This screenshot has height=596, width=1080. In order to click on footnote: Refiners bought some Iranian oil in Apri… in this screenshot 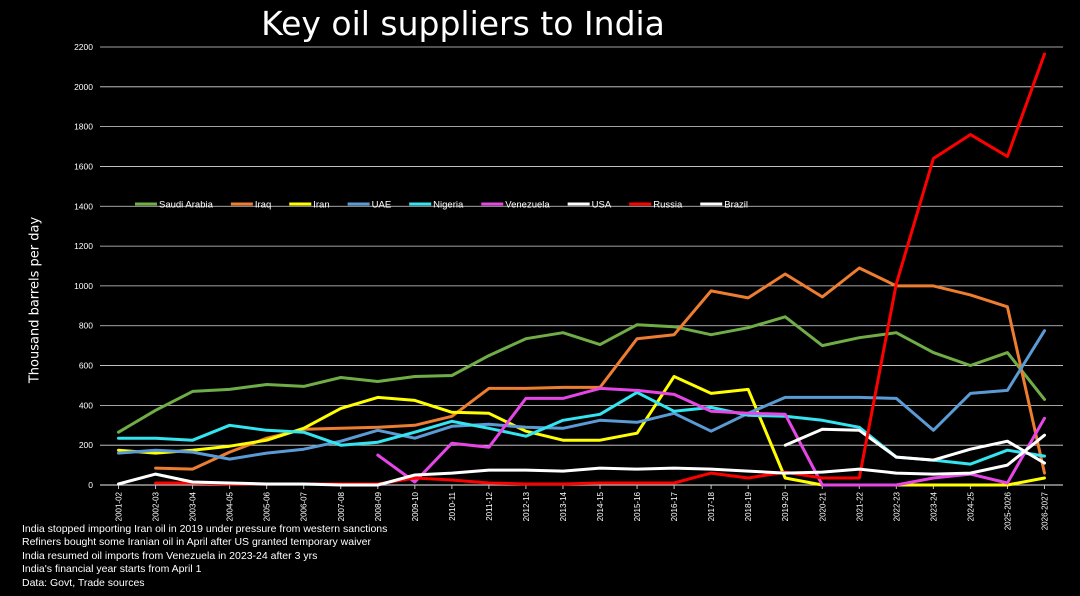, I will do `click(197, 542)`.